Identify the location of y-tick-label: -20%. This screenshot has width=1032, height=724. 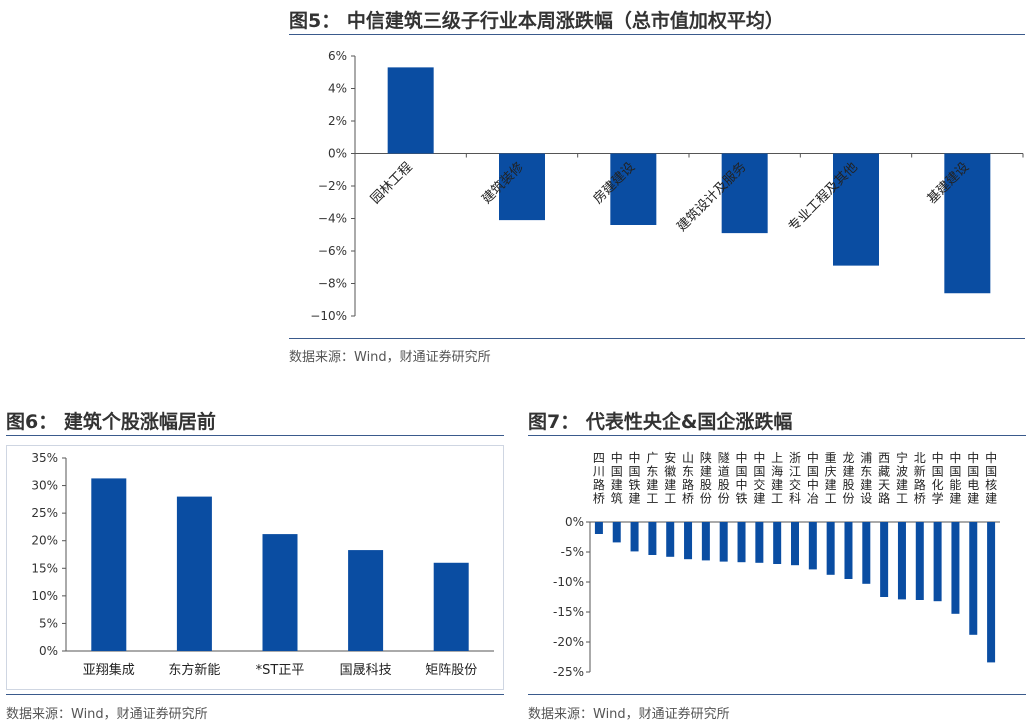
(568, 642).